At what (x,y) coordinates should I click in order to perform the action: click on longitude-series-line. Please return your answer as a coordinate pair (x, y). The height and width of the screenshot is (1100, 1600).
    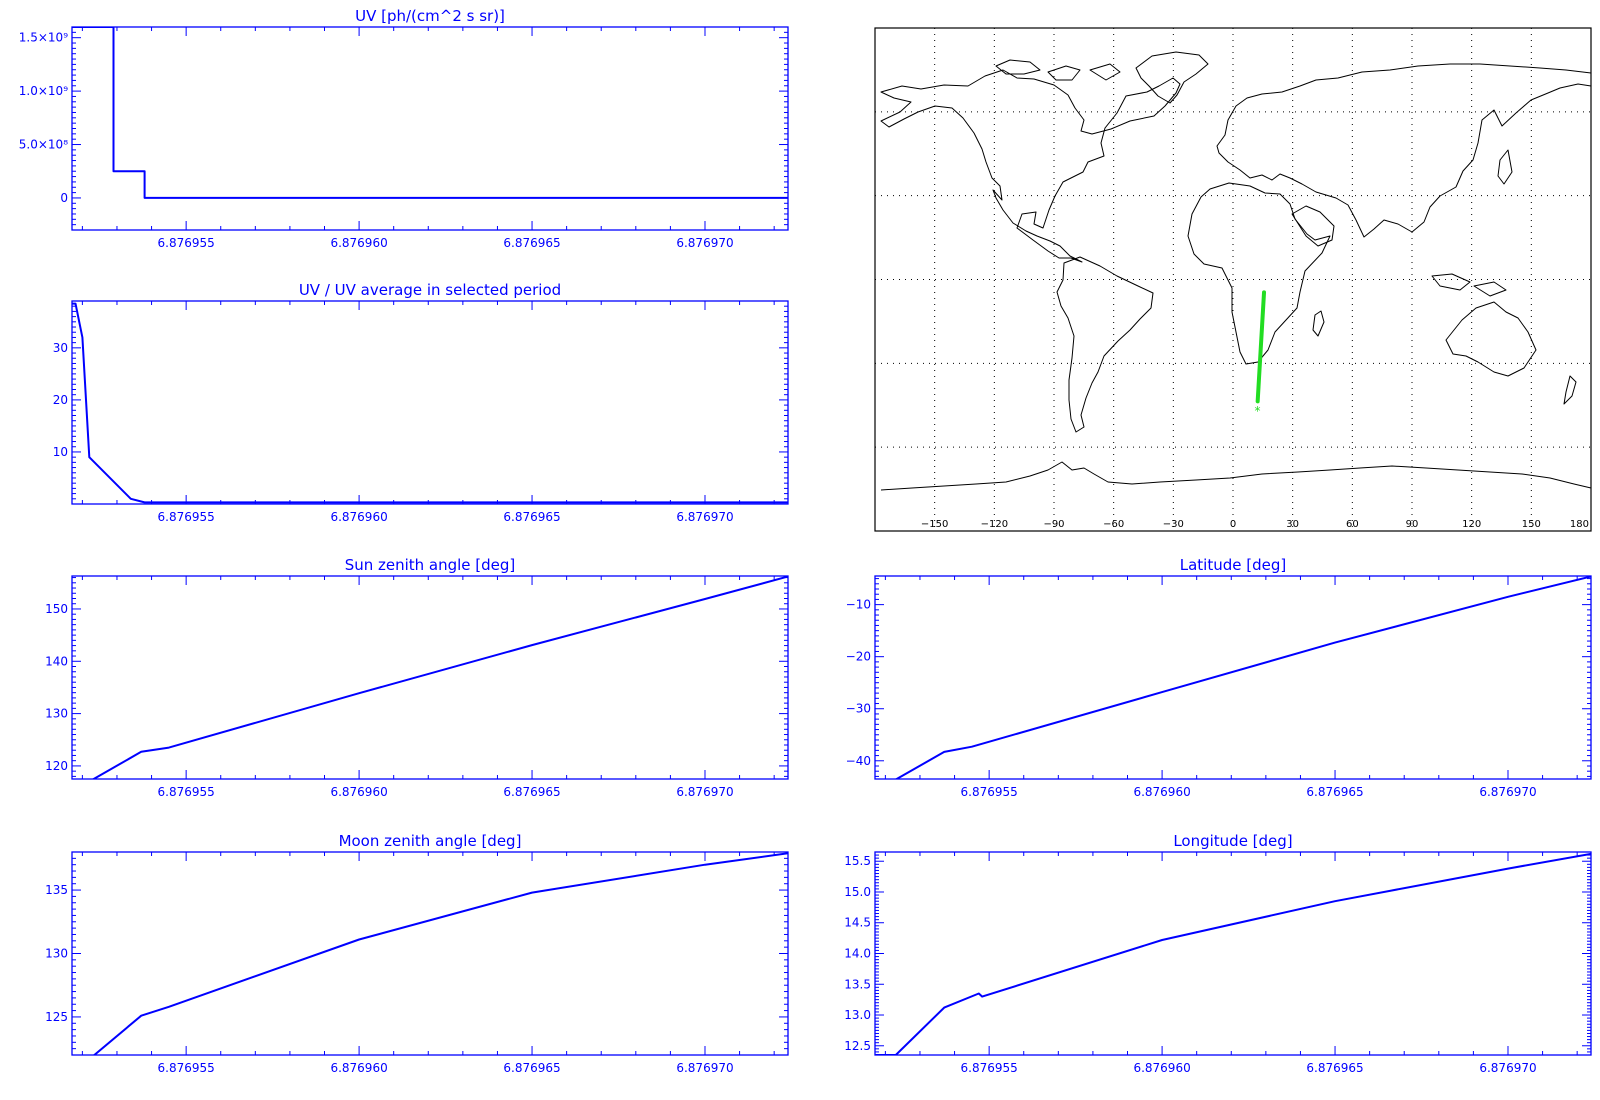
    Looking at the image, I should click on (1233, 953).